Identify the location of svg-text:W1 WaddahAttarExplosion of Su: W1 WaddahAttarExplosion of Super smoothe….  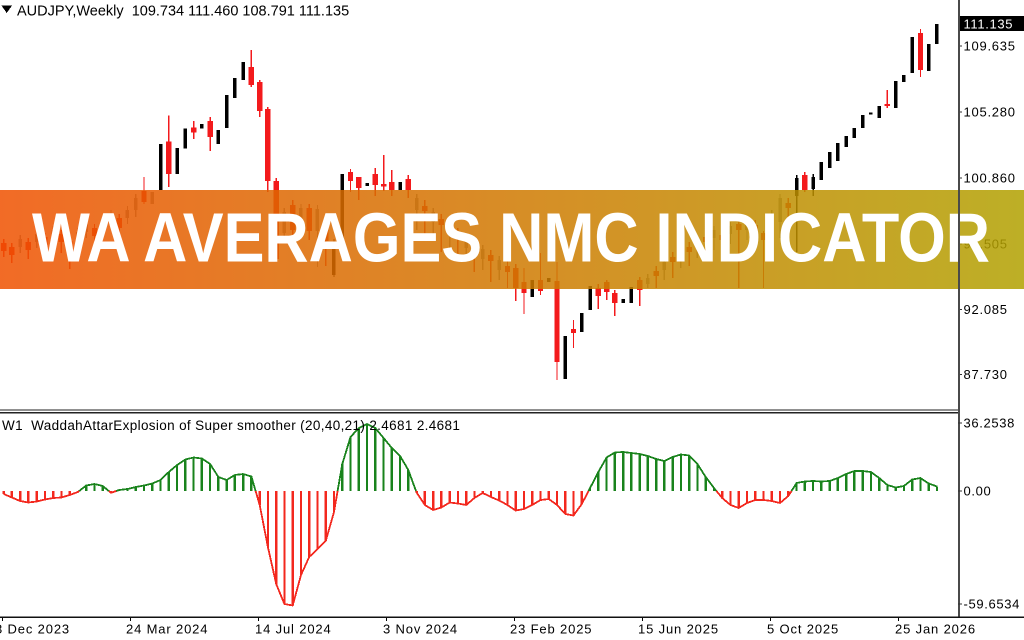
(231, 425).